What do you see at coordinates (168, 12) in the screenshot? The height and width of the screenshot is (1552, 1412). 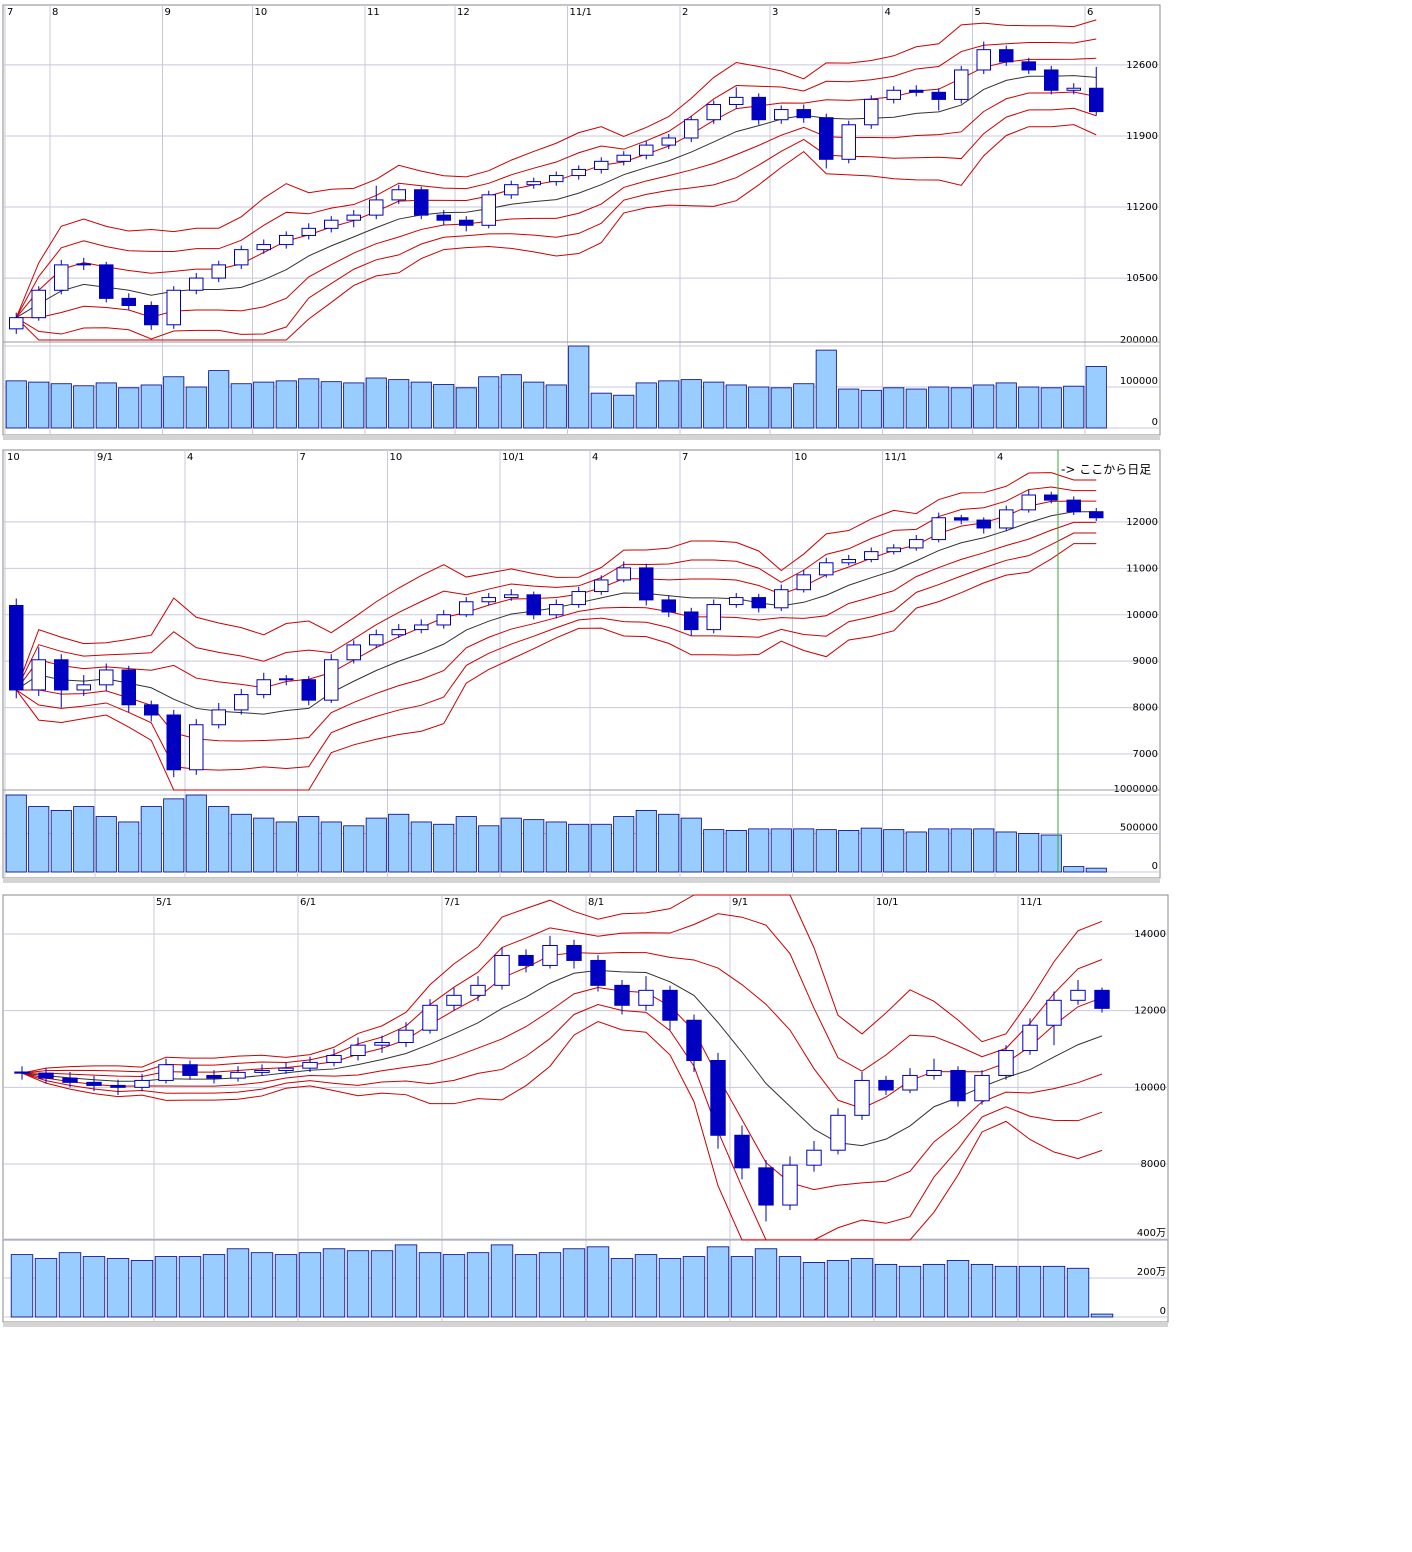 I see `x-tick-label: 9` at bounding box center [168, 12].